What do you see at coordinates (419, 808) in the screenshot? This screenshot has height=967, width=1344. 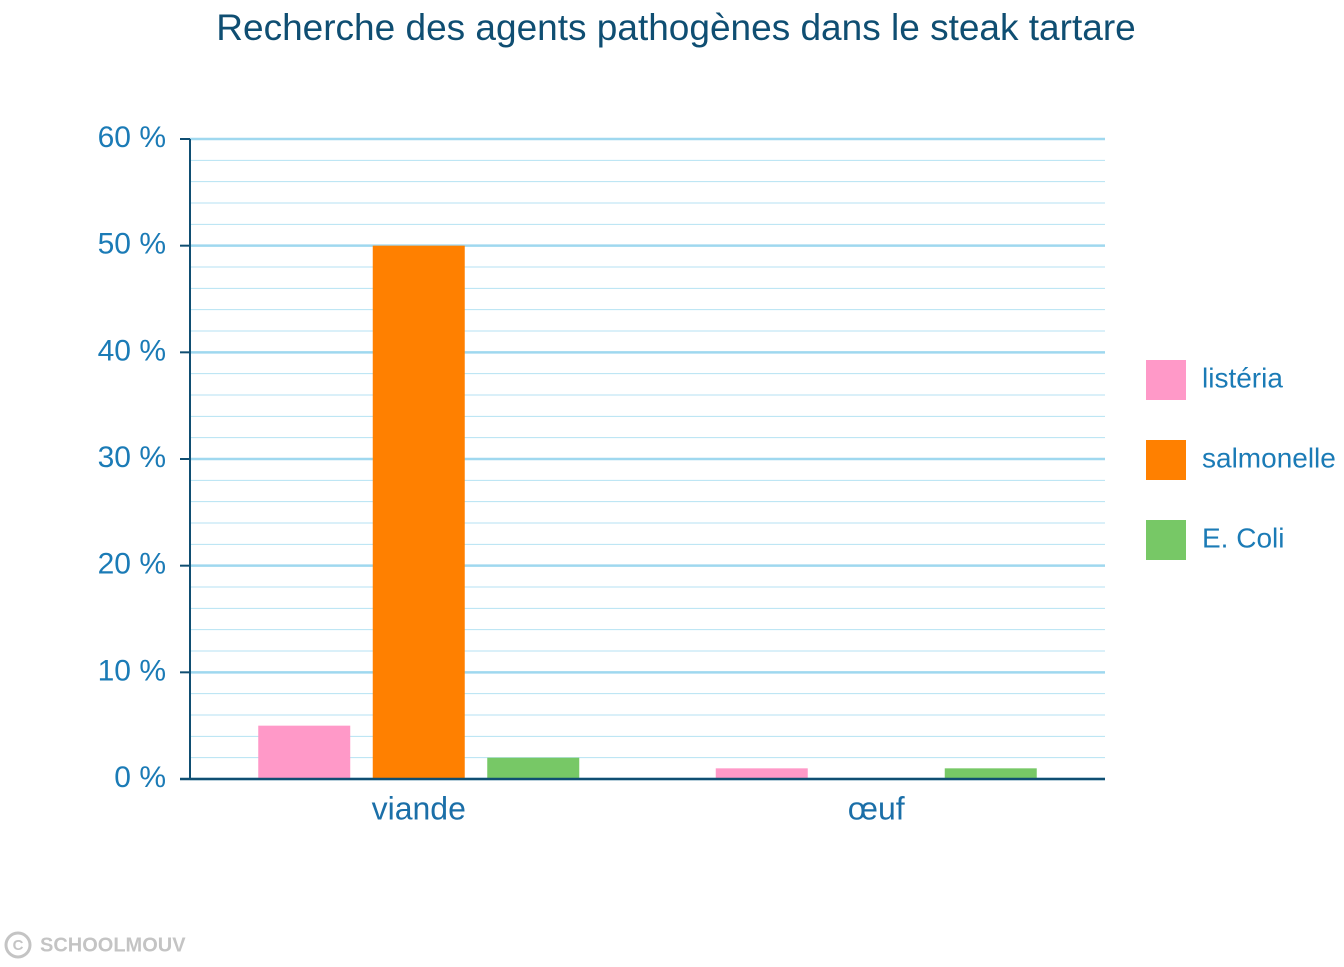 I see `x-tick-label: viande` at bounding box center [419, 808].